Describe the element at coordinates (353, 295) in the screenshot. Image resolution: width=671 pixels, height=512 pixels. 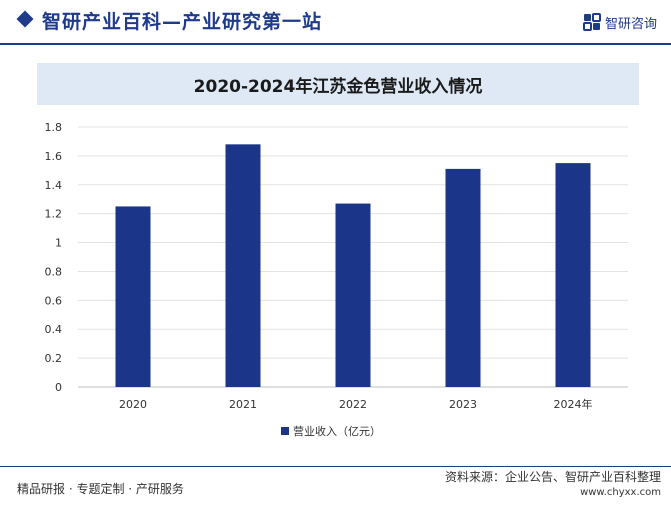
I see `bar-2022` at that location.